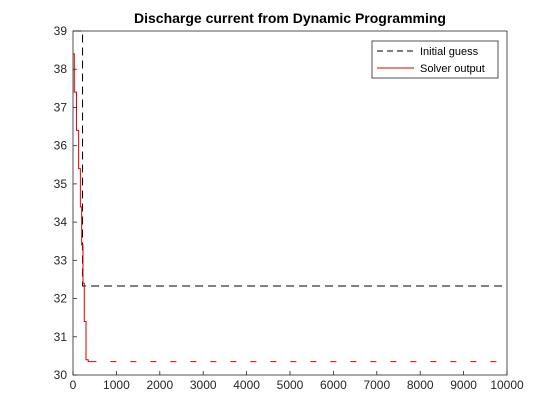 Image resolution: width=560 pixels, height=420 pixels. I want to click on x-tick-label: 1000, so click(116, 385).